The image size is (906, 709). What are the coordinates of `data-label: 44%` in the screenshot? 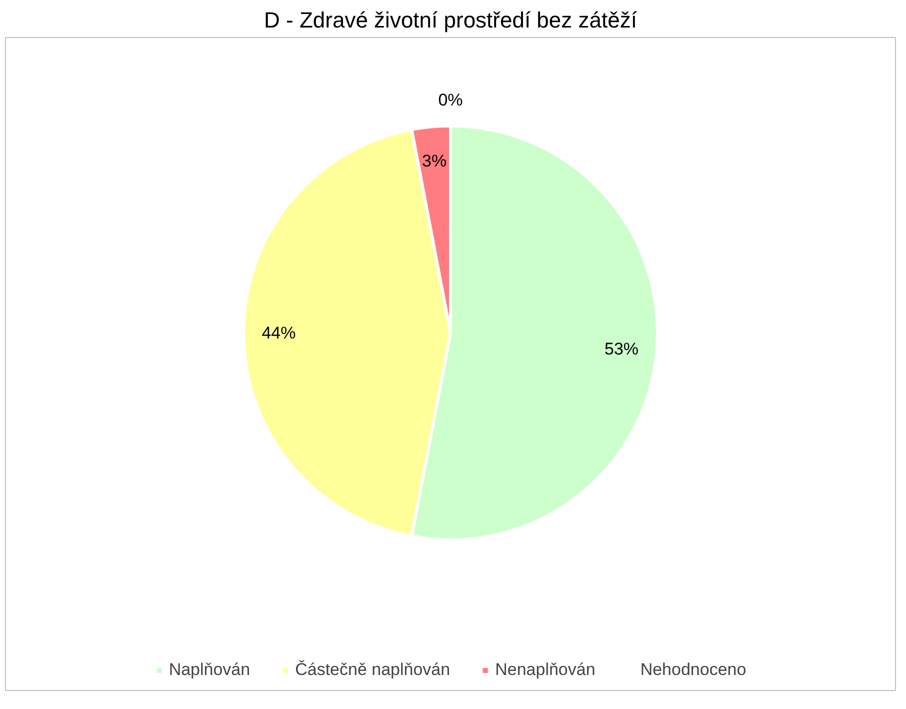 It's located at (279, 332).